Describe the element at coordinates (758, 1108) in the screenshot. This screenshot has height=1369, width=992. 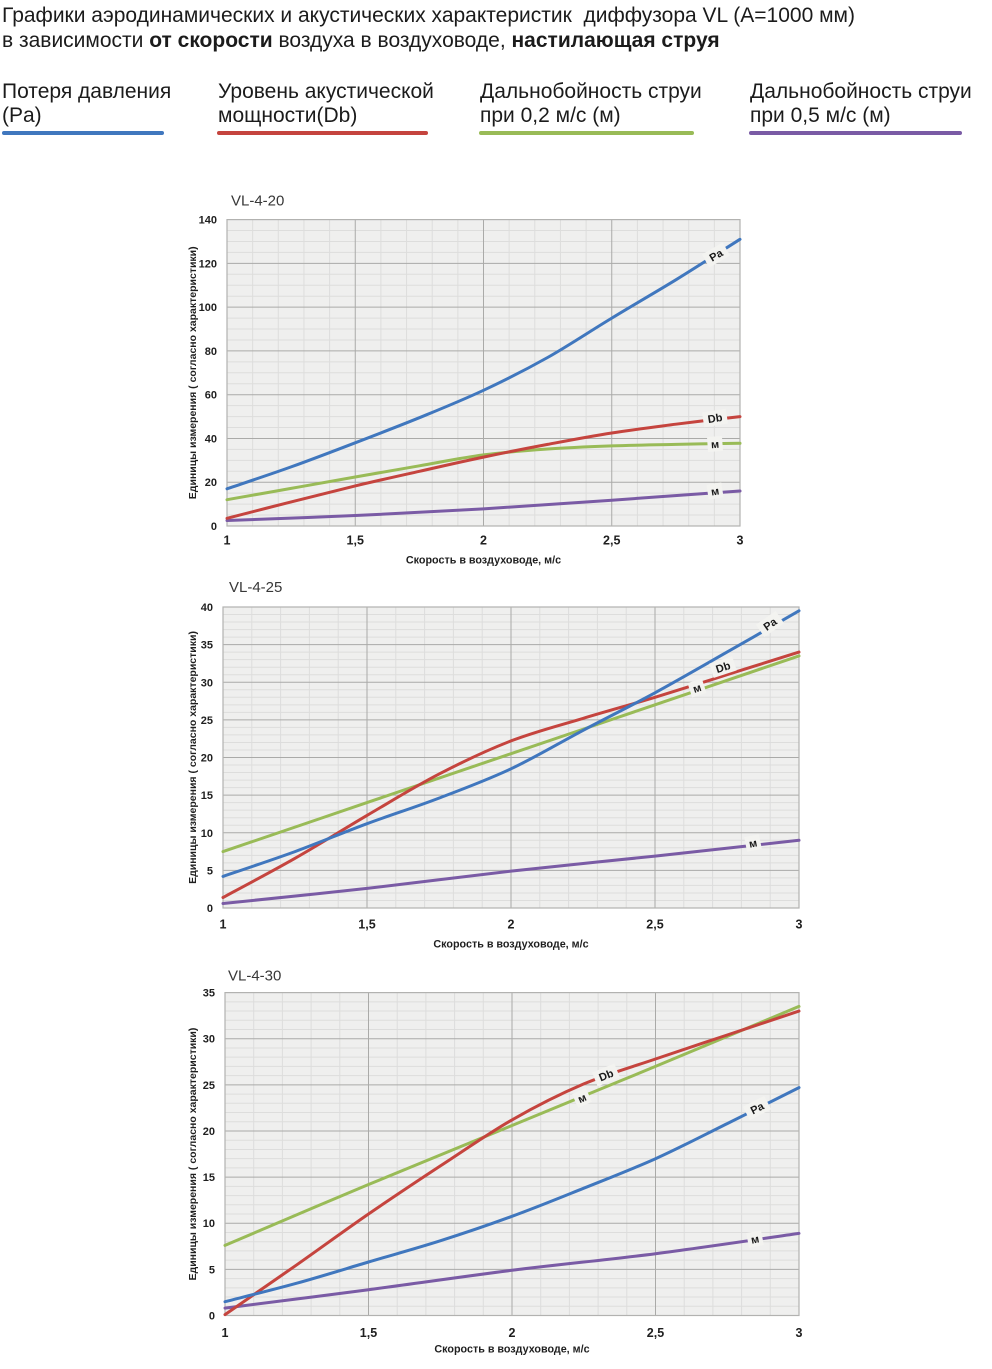
I see `svg-text: Pa` at that location.